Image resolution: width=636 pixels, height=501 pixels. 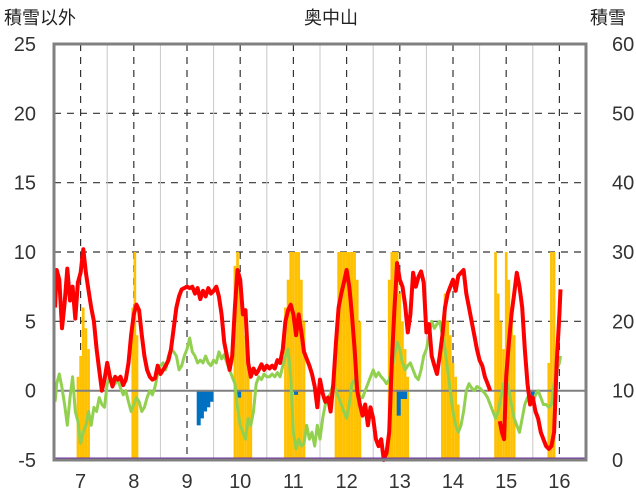 I want to click on x-tick-label: 15, so click(x=506, y=482).